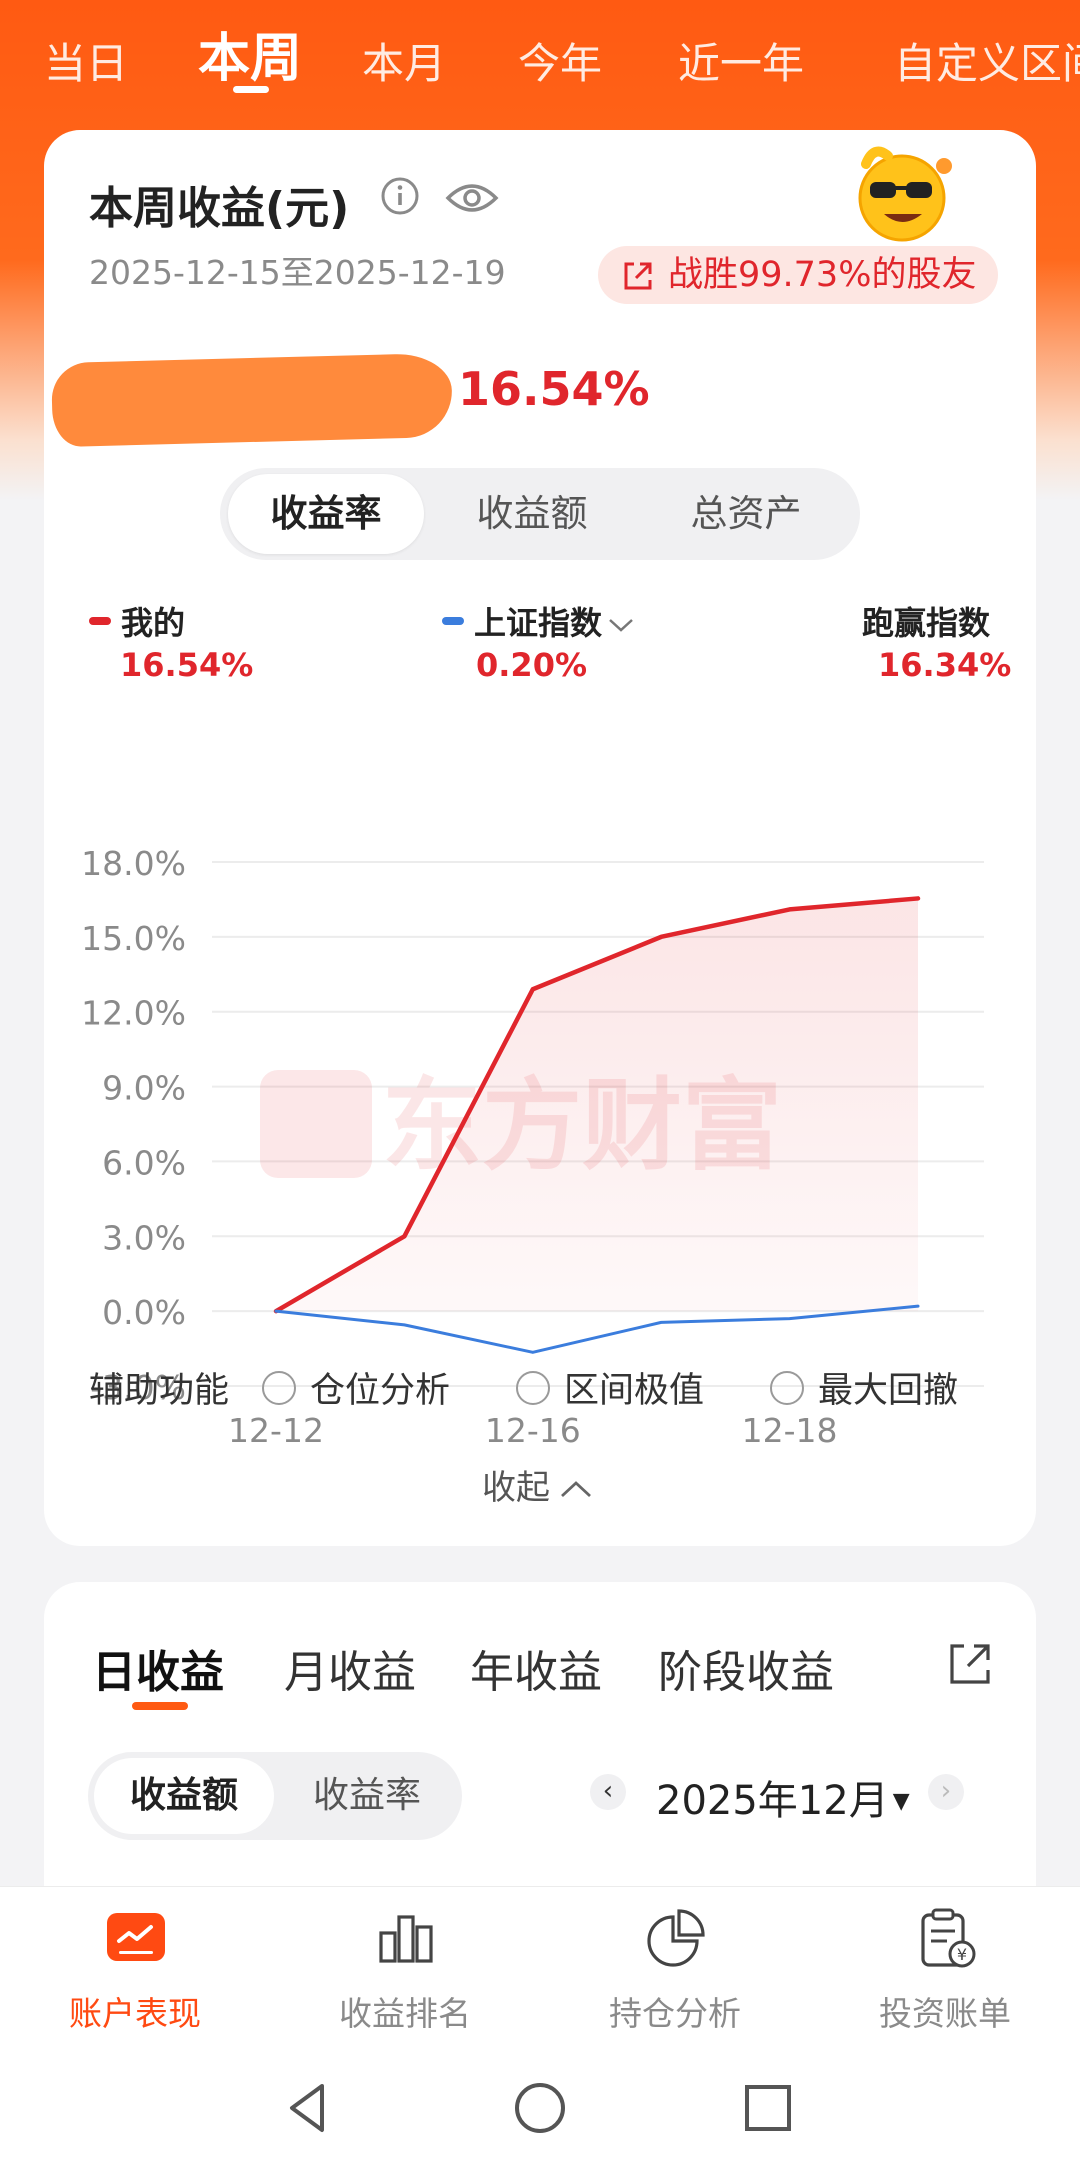 The width and height of the screenshot is (1080, 2166). Describe the element at coordinates (768, 2108) in the screenshot. I see `recents-icon` at that location.